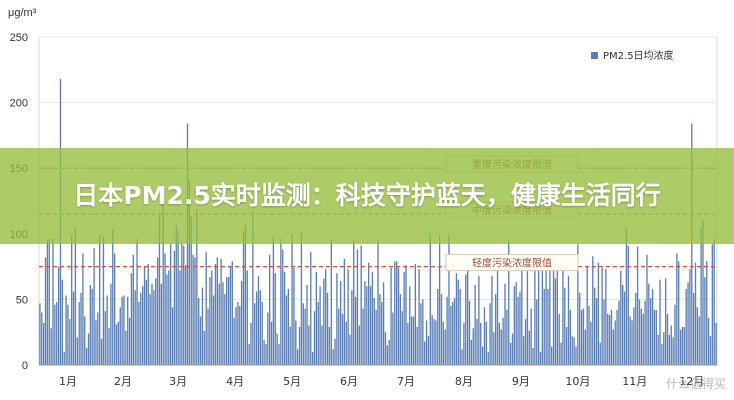  What do you see at coordinates (19, 104) in the screenshot?
I see `y-tick-label: 200` at bounding box center [19, 104].